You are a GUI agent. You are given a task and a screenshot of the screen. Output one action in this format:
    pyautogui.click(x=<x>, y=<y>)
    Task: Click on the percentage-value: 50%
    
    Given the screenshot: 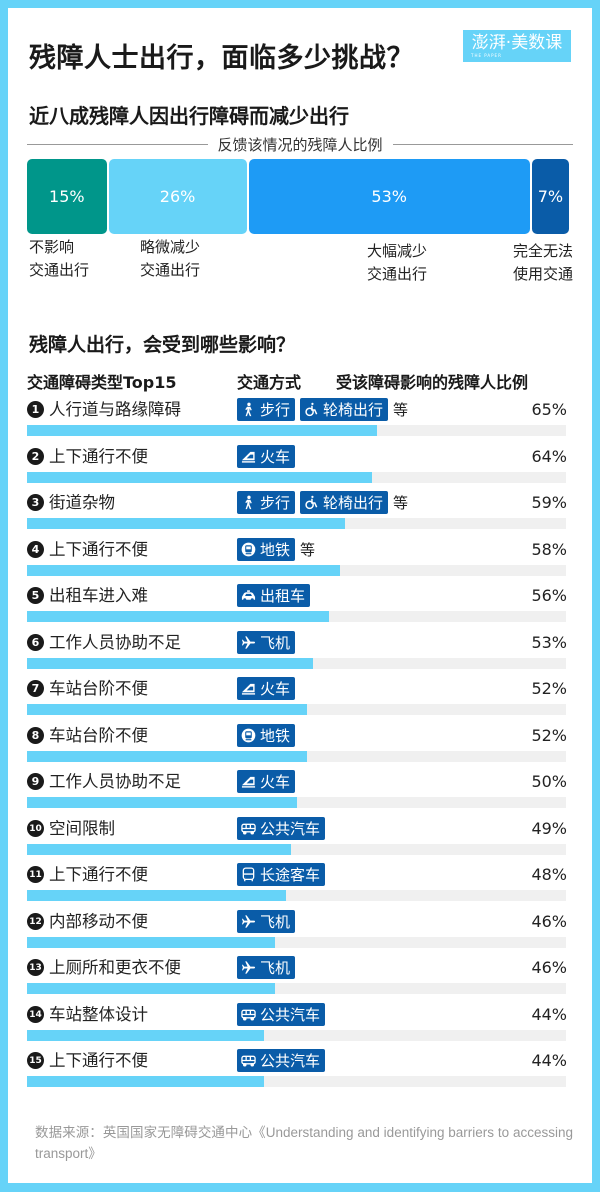 What is the action you would take?
    pyautogui.click(x=549, y=781)
    